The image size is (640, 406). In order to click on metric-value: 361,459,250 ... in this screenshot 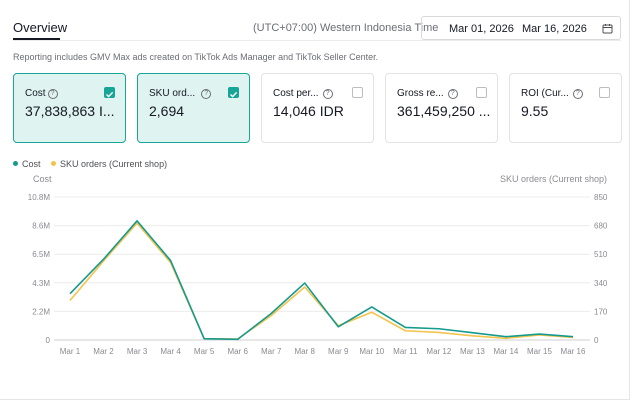, I will do `click(444, 111)`.